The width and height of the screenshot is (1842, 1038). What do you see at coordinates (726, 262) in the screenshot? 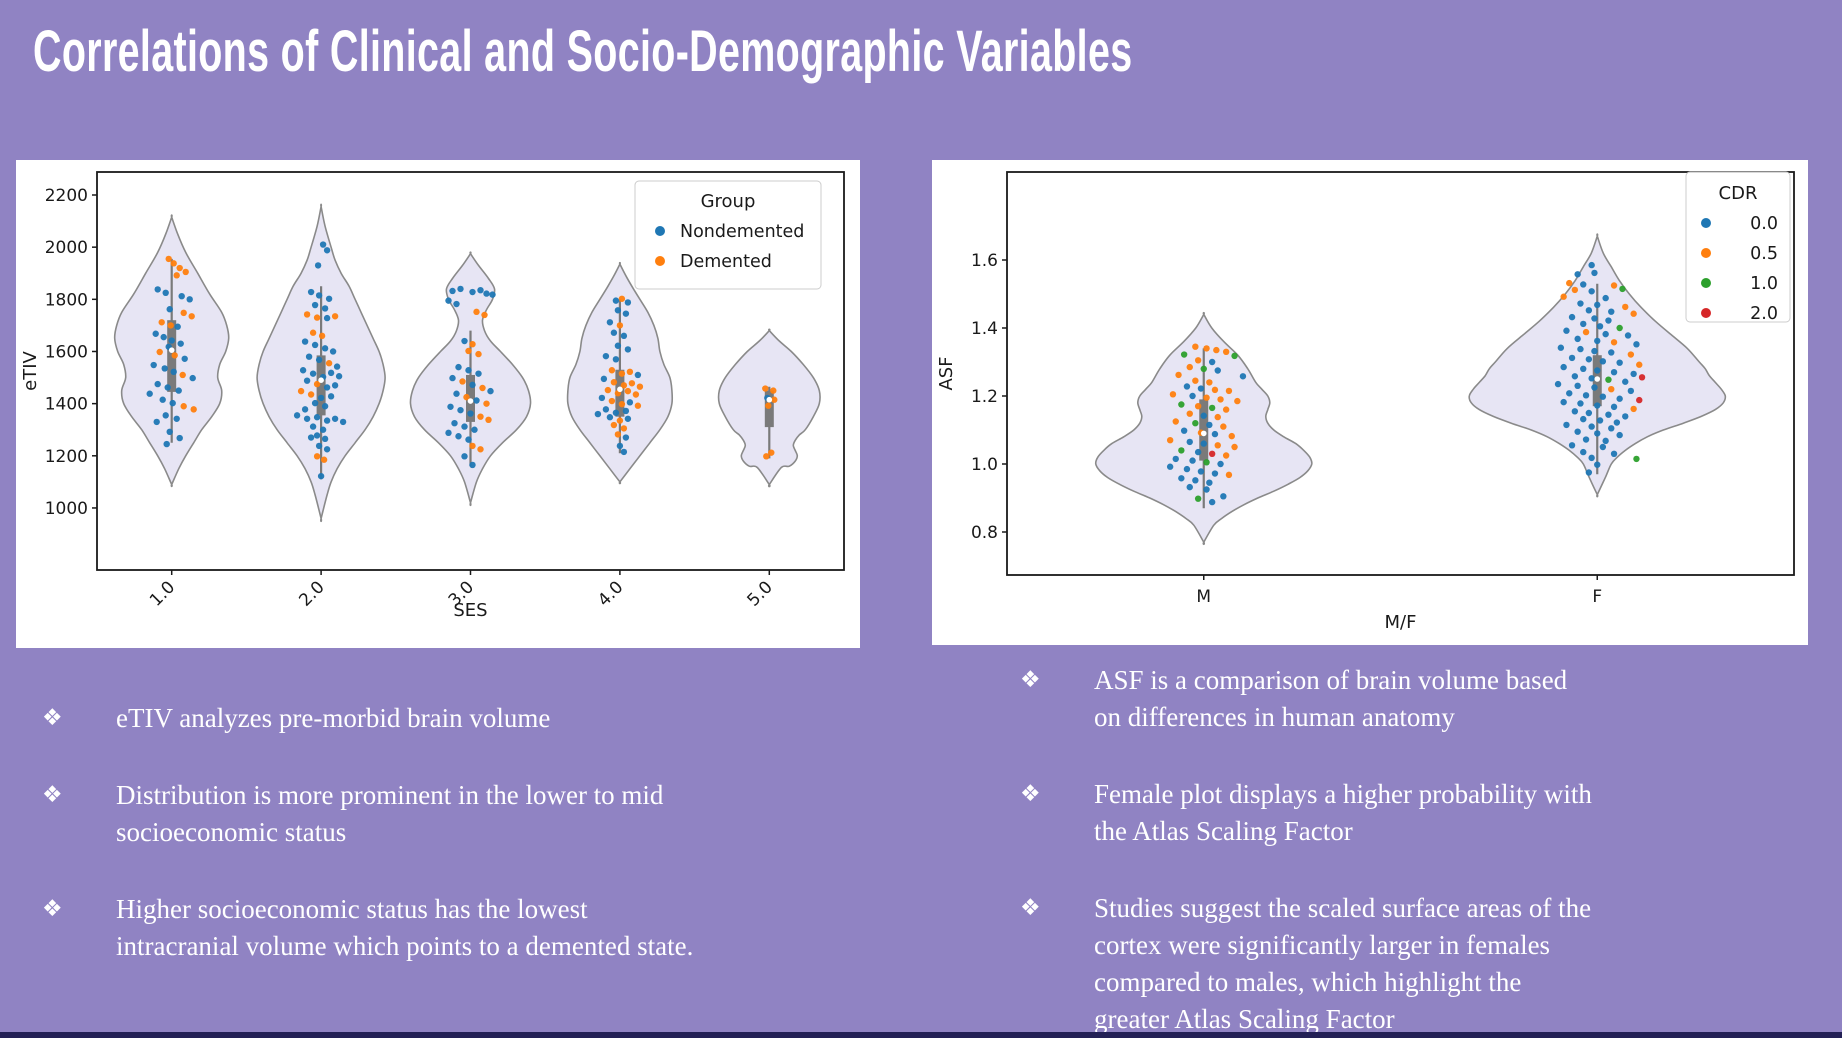
I see `svg-text: Demented` at bounding box center [726, 262].